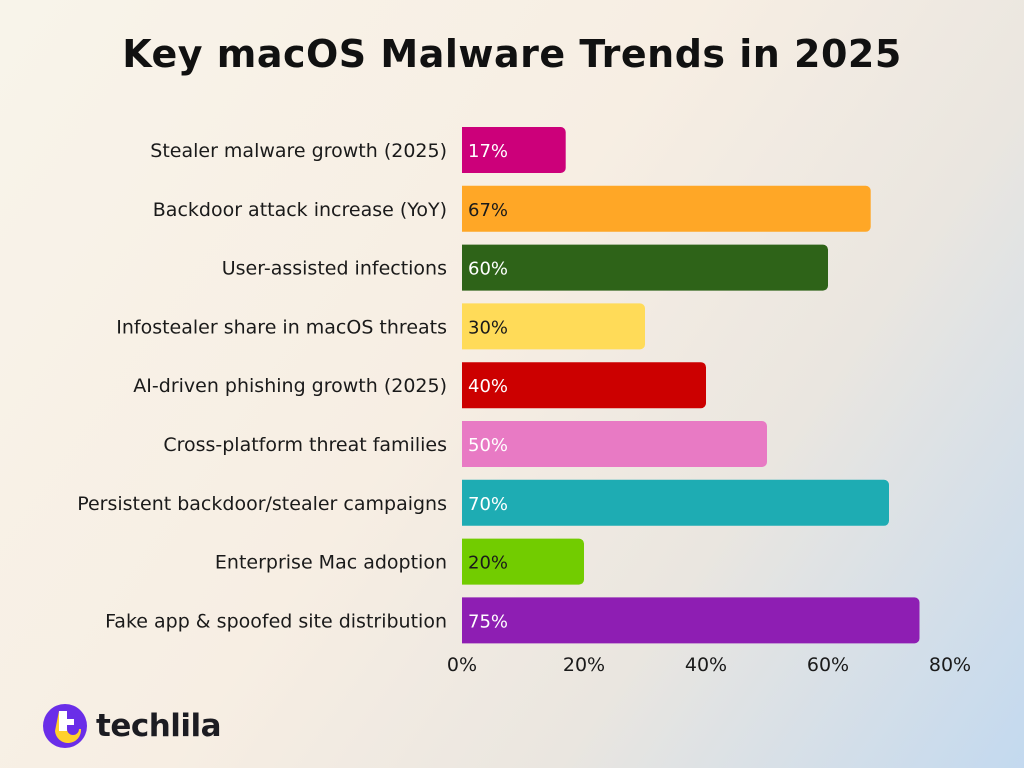  Describe the element at coordinates (281, 327) in the screenshot. I see `category-label: Infostealer share in macOS threats` at that location.